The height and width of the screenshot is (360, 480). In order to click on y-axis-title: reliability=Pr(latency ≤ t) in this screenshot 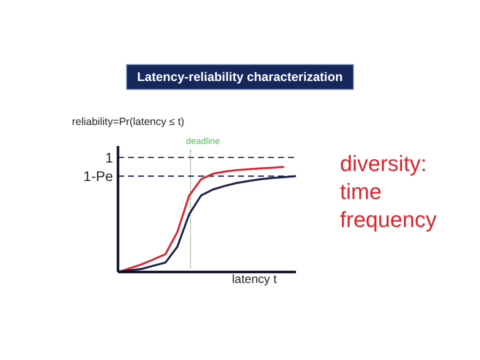, I will do `click(128, 122)`.